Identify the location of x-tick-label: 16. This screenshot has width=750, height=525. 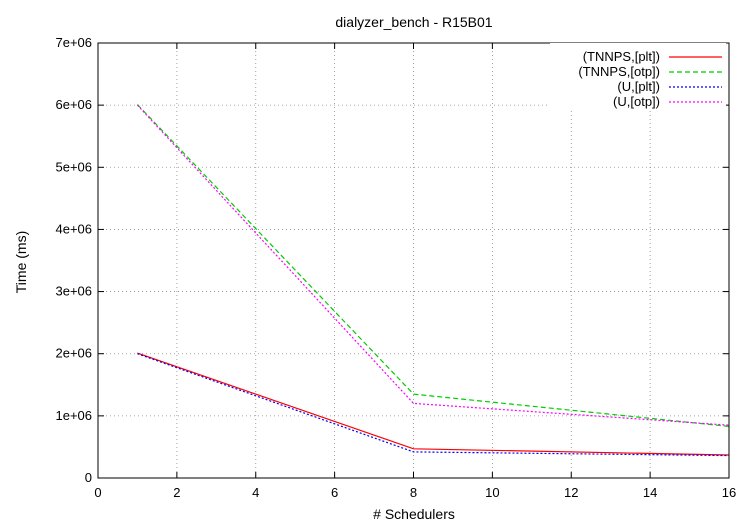
(729, 492).